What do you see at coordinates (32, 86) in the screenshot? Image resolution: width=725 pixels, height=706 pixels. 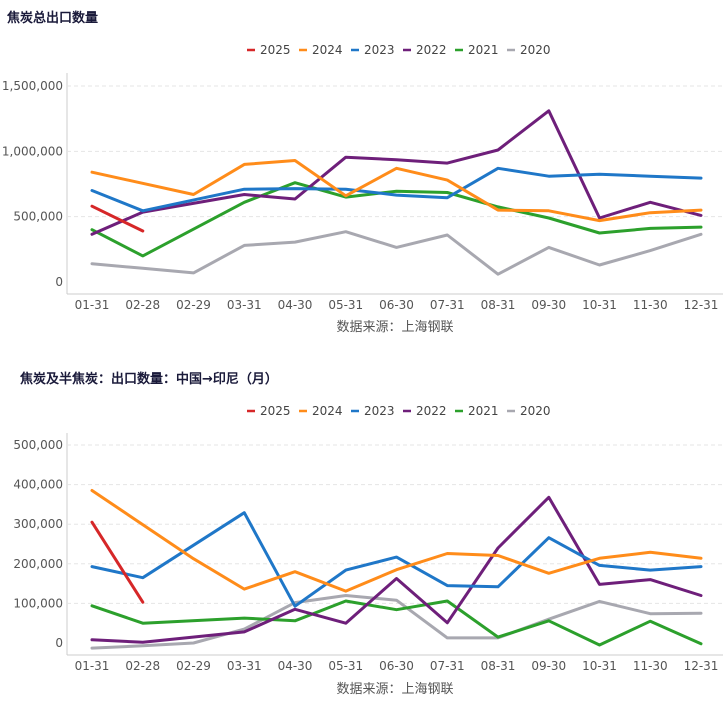 I see `y-tick-label: 1,500,000` at bounding box center [32, 86].